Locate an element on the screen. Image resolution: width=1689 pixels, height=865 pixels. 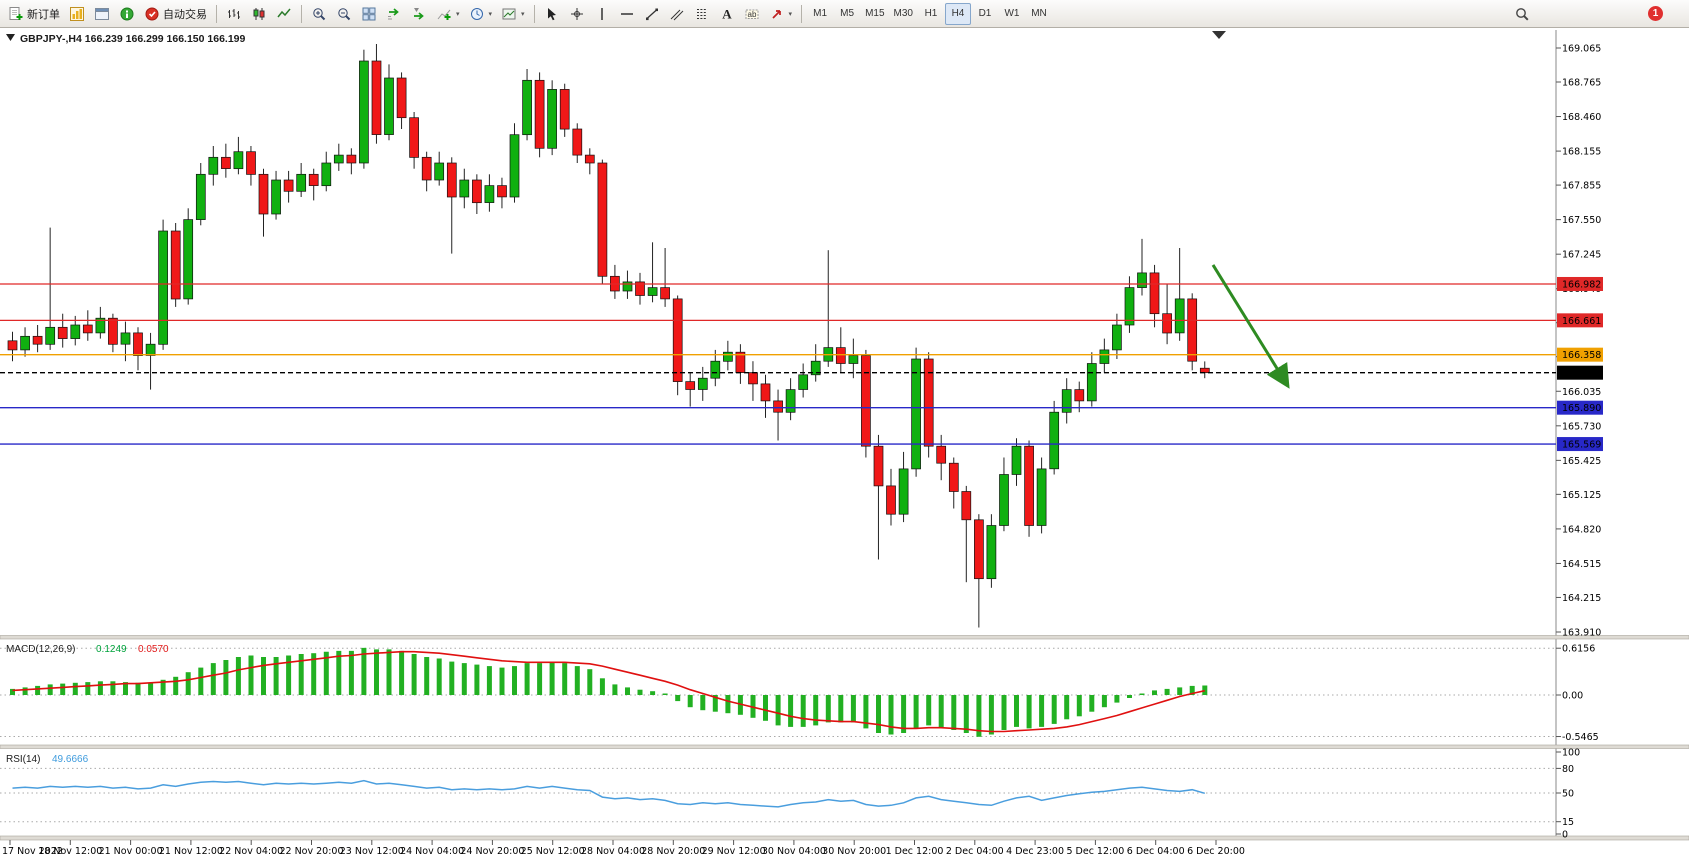
rsi-panel: 100 80 50 15 0 is located at coordinates (790, 794).